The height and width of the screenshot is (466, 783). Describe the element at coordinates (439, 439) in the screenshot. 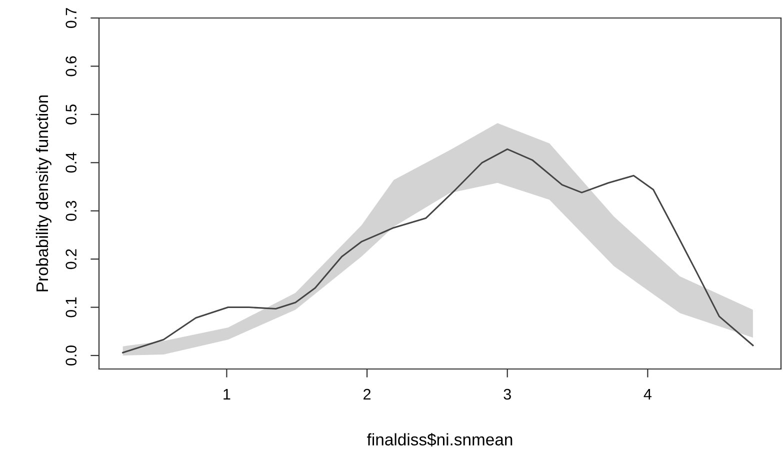

I see `x-axis-title: finaldiss$ni.snmean` at that location.